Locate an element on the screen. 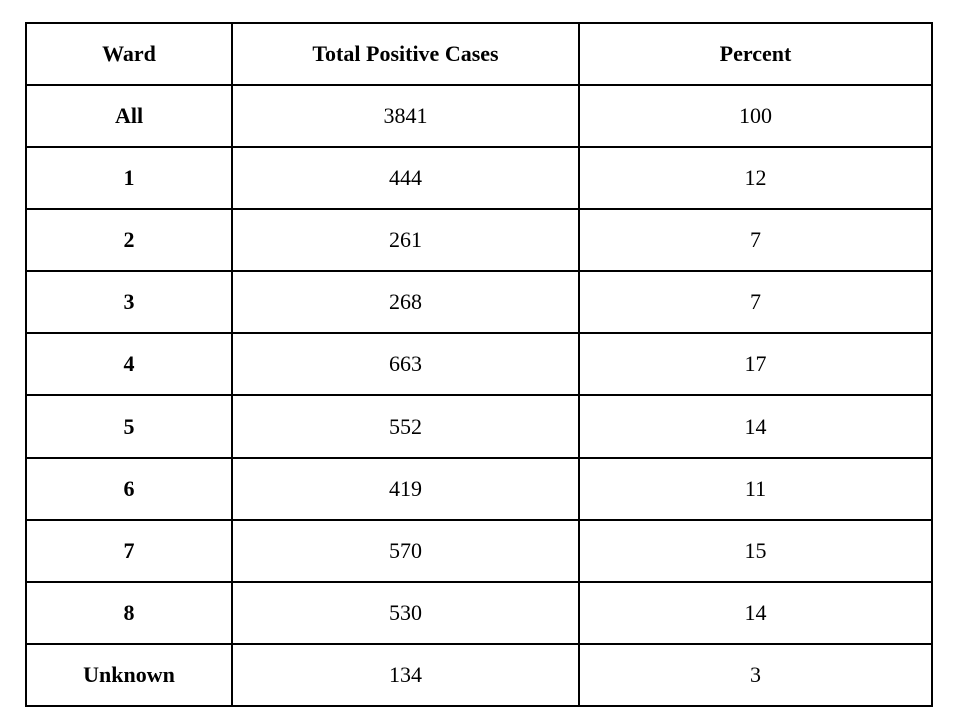 This screenshot has width=954, height=728. total-positive-cases-cell: 134 is located at coordinates (405, 675).